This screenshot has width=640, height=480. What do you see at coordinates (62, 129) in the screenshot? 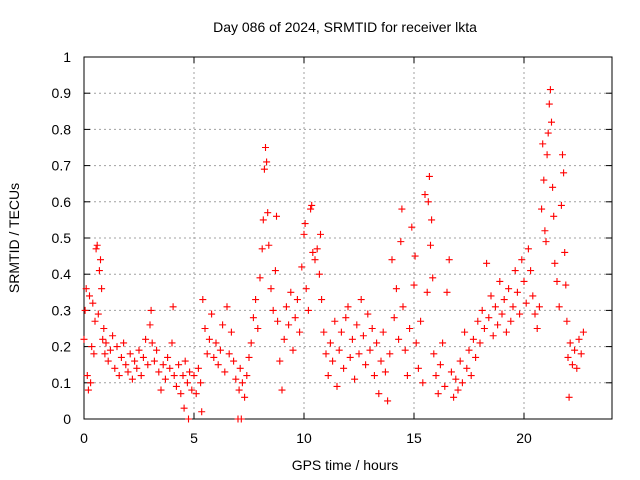
I see `y-tick-label: 0.8` at bounding box center [62, 129].